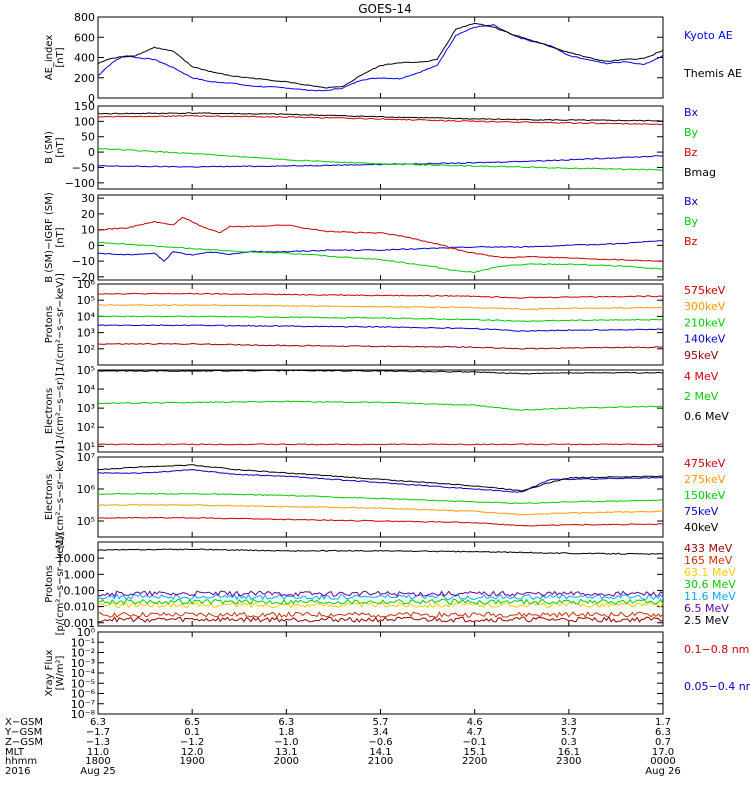 This screenshot has width=750, height=800. Describe the element at coordinates (97, 771) in the screenshot. I see `x-date-label: Aug 25` at that location.